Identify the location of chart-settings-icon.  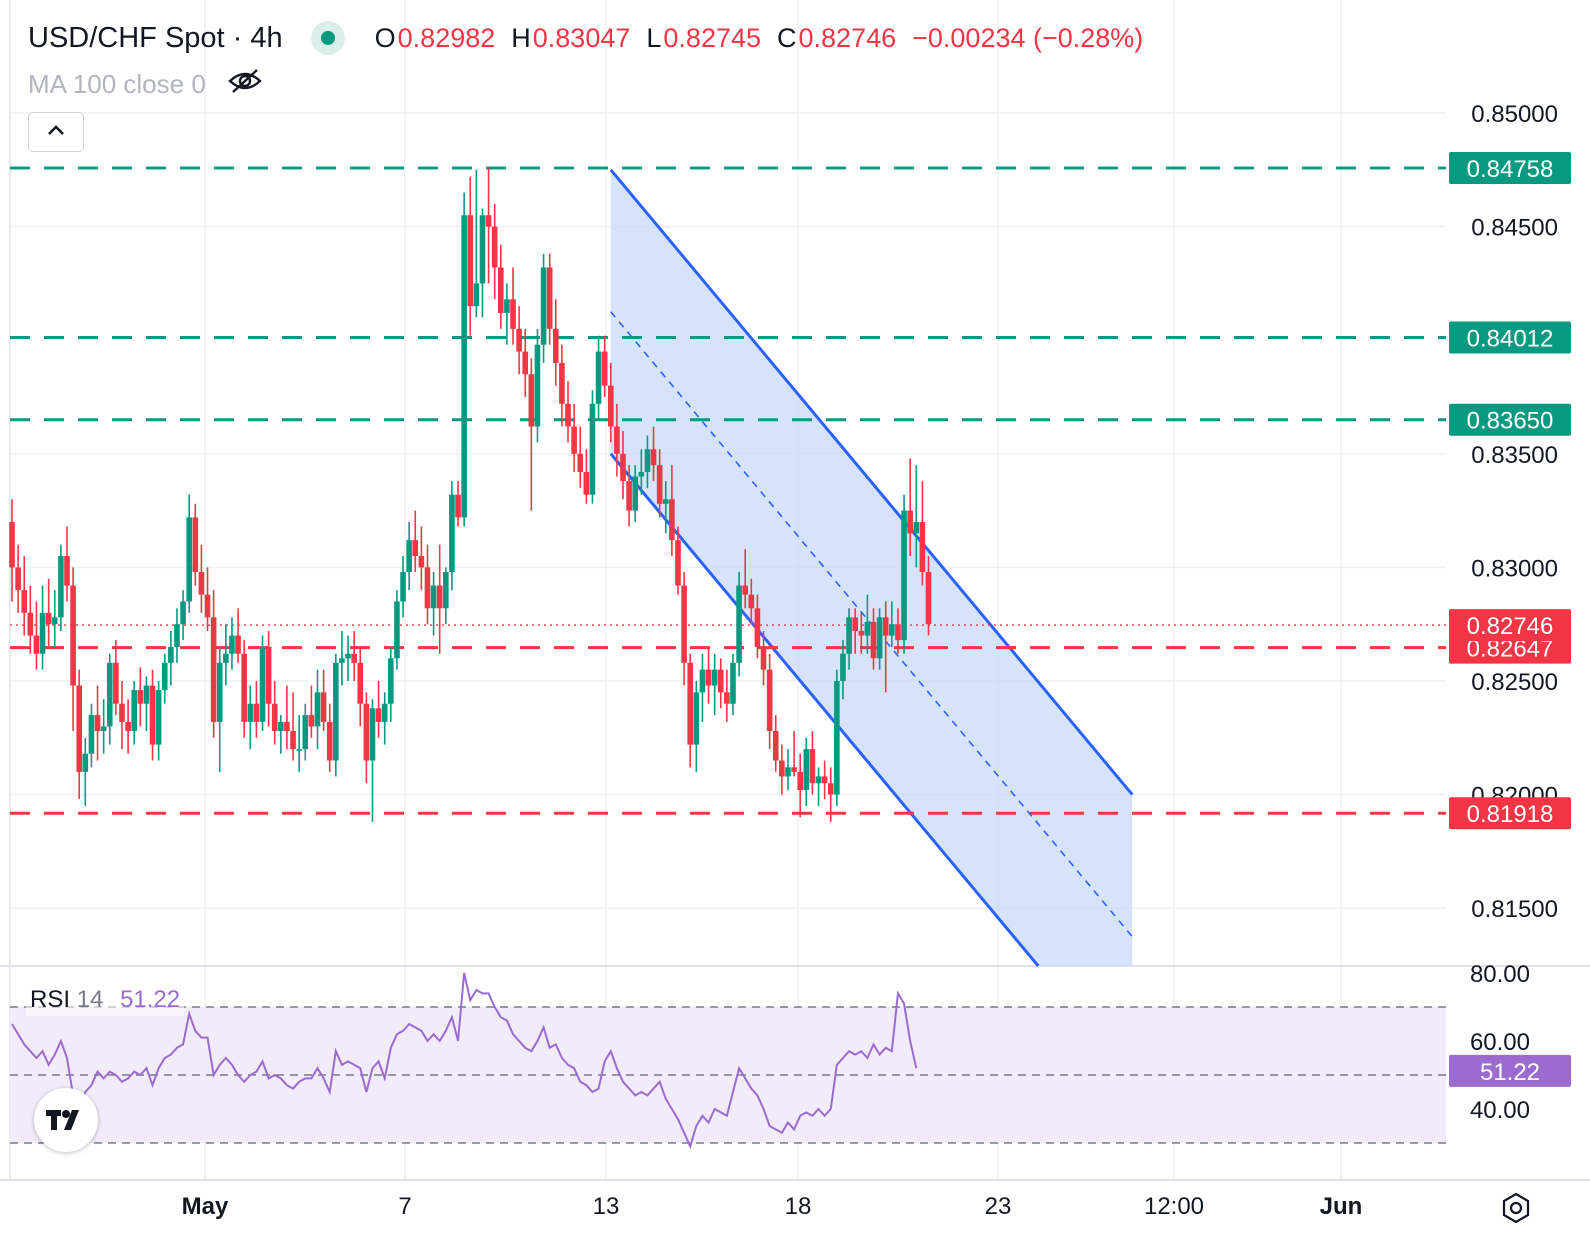
(1516, 1208).